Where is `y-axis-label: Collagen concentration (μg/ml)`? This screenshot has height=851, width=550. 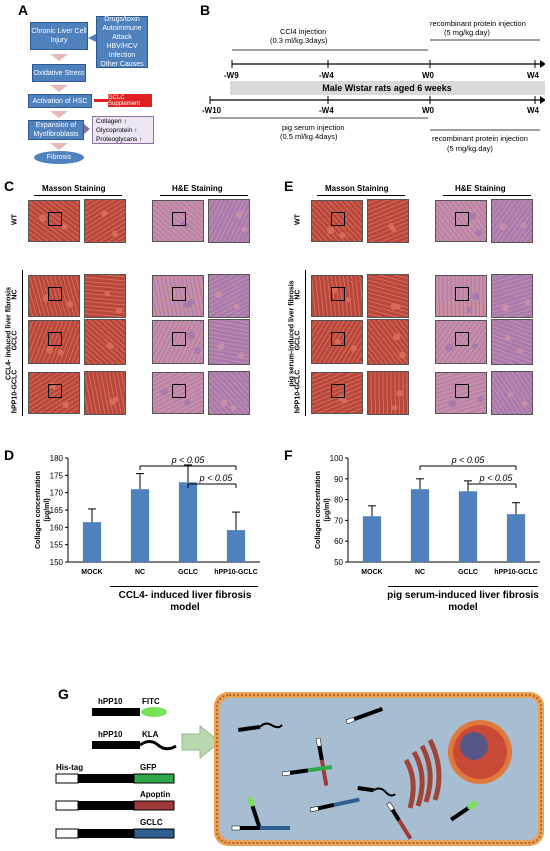 y-axis-label: Collagen concentration (μg/ml) is located at coordinates (43, 510).